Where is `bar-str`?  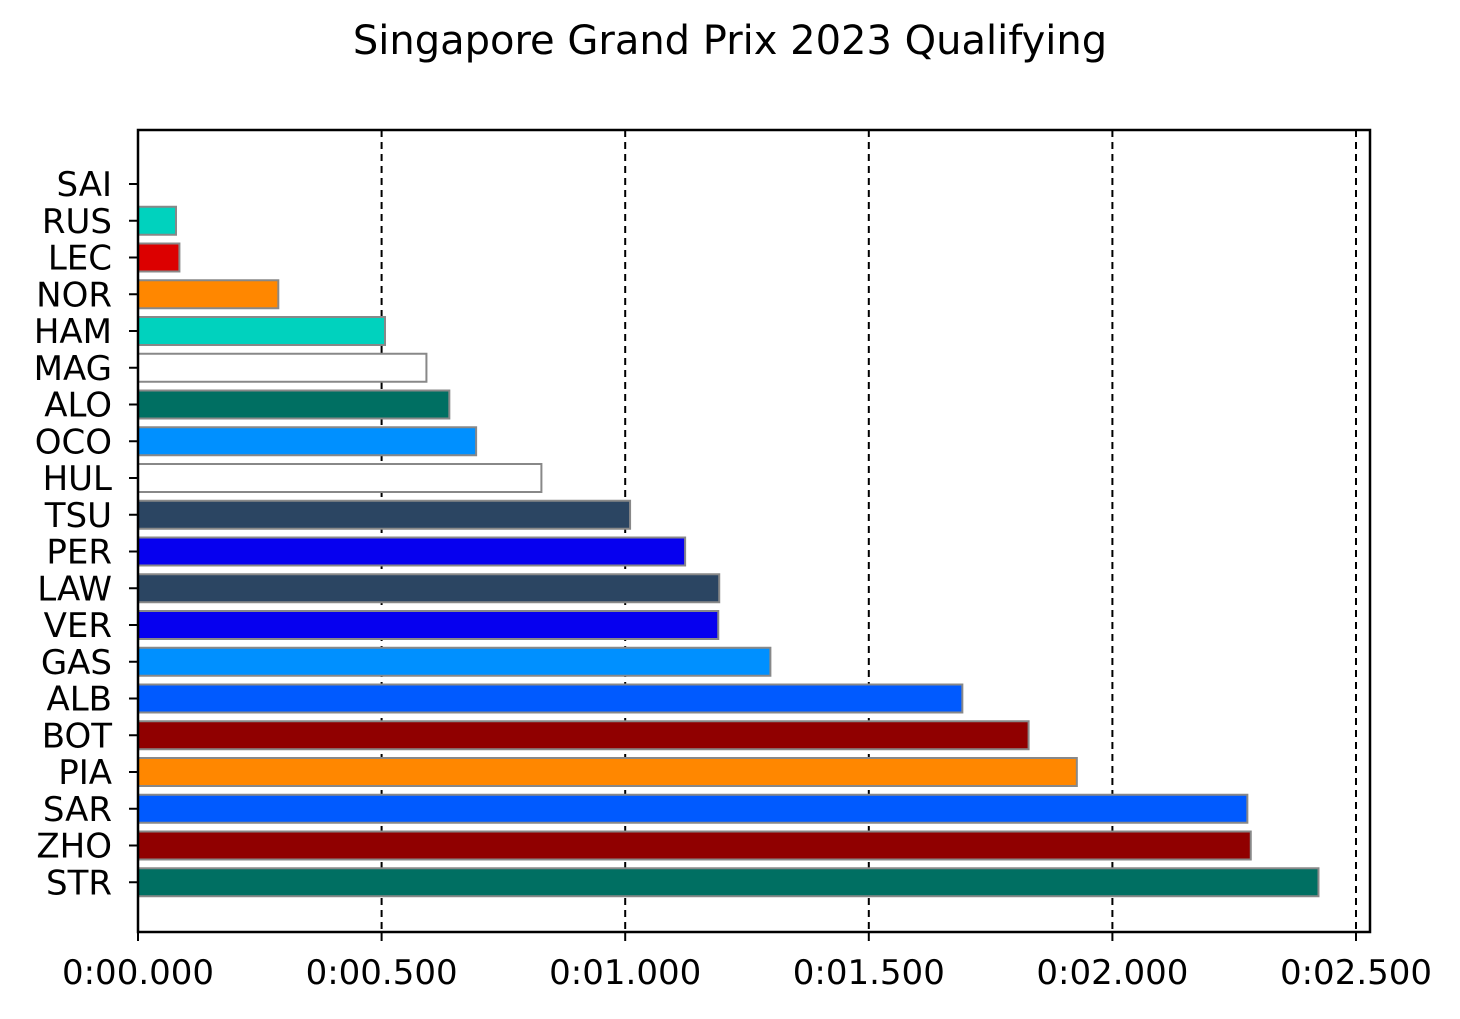
bar-str is located at coordinates (728, 882).